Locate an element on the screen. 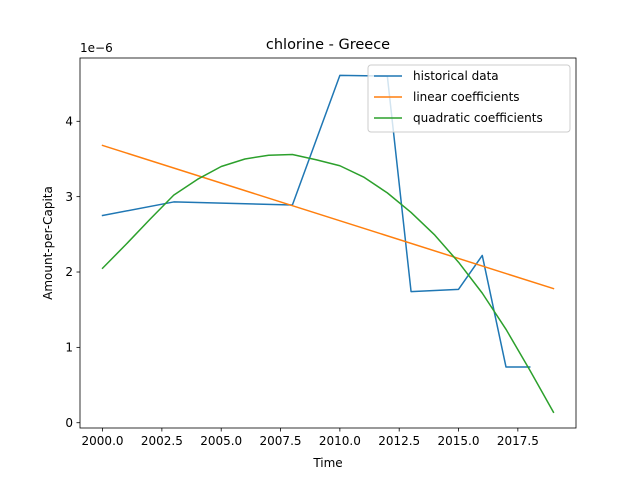 The image size is (640, 480). x-tick-label: 2017.5 is located at coordinates (518, 441).